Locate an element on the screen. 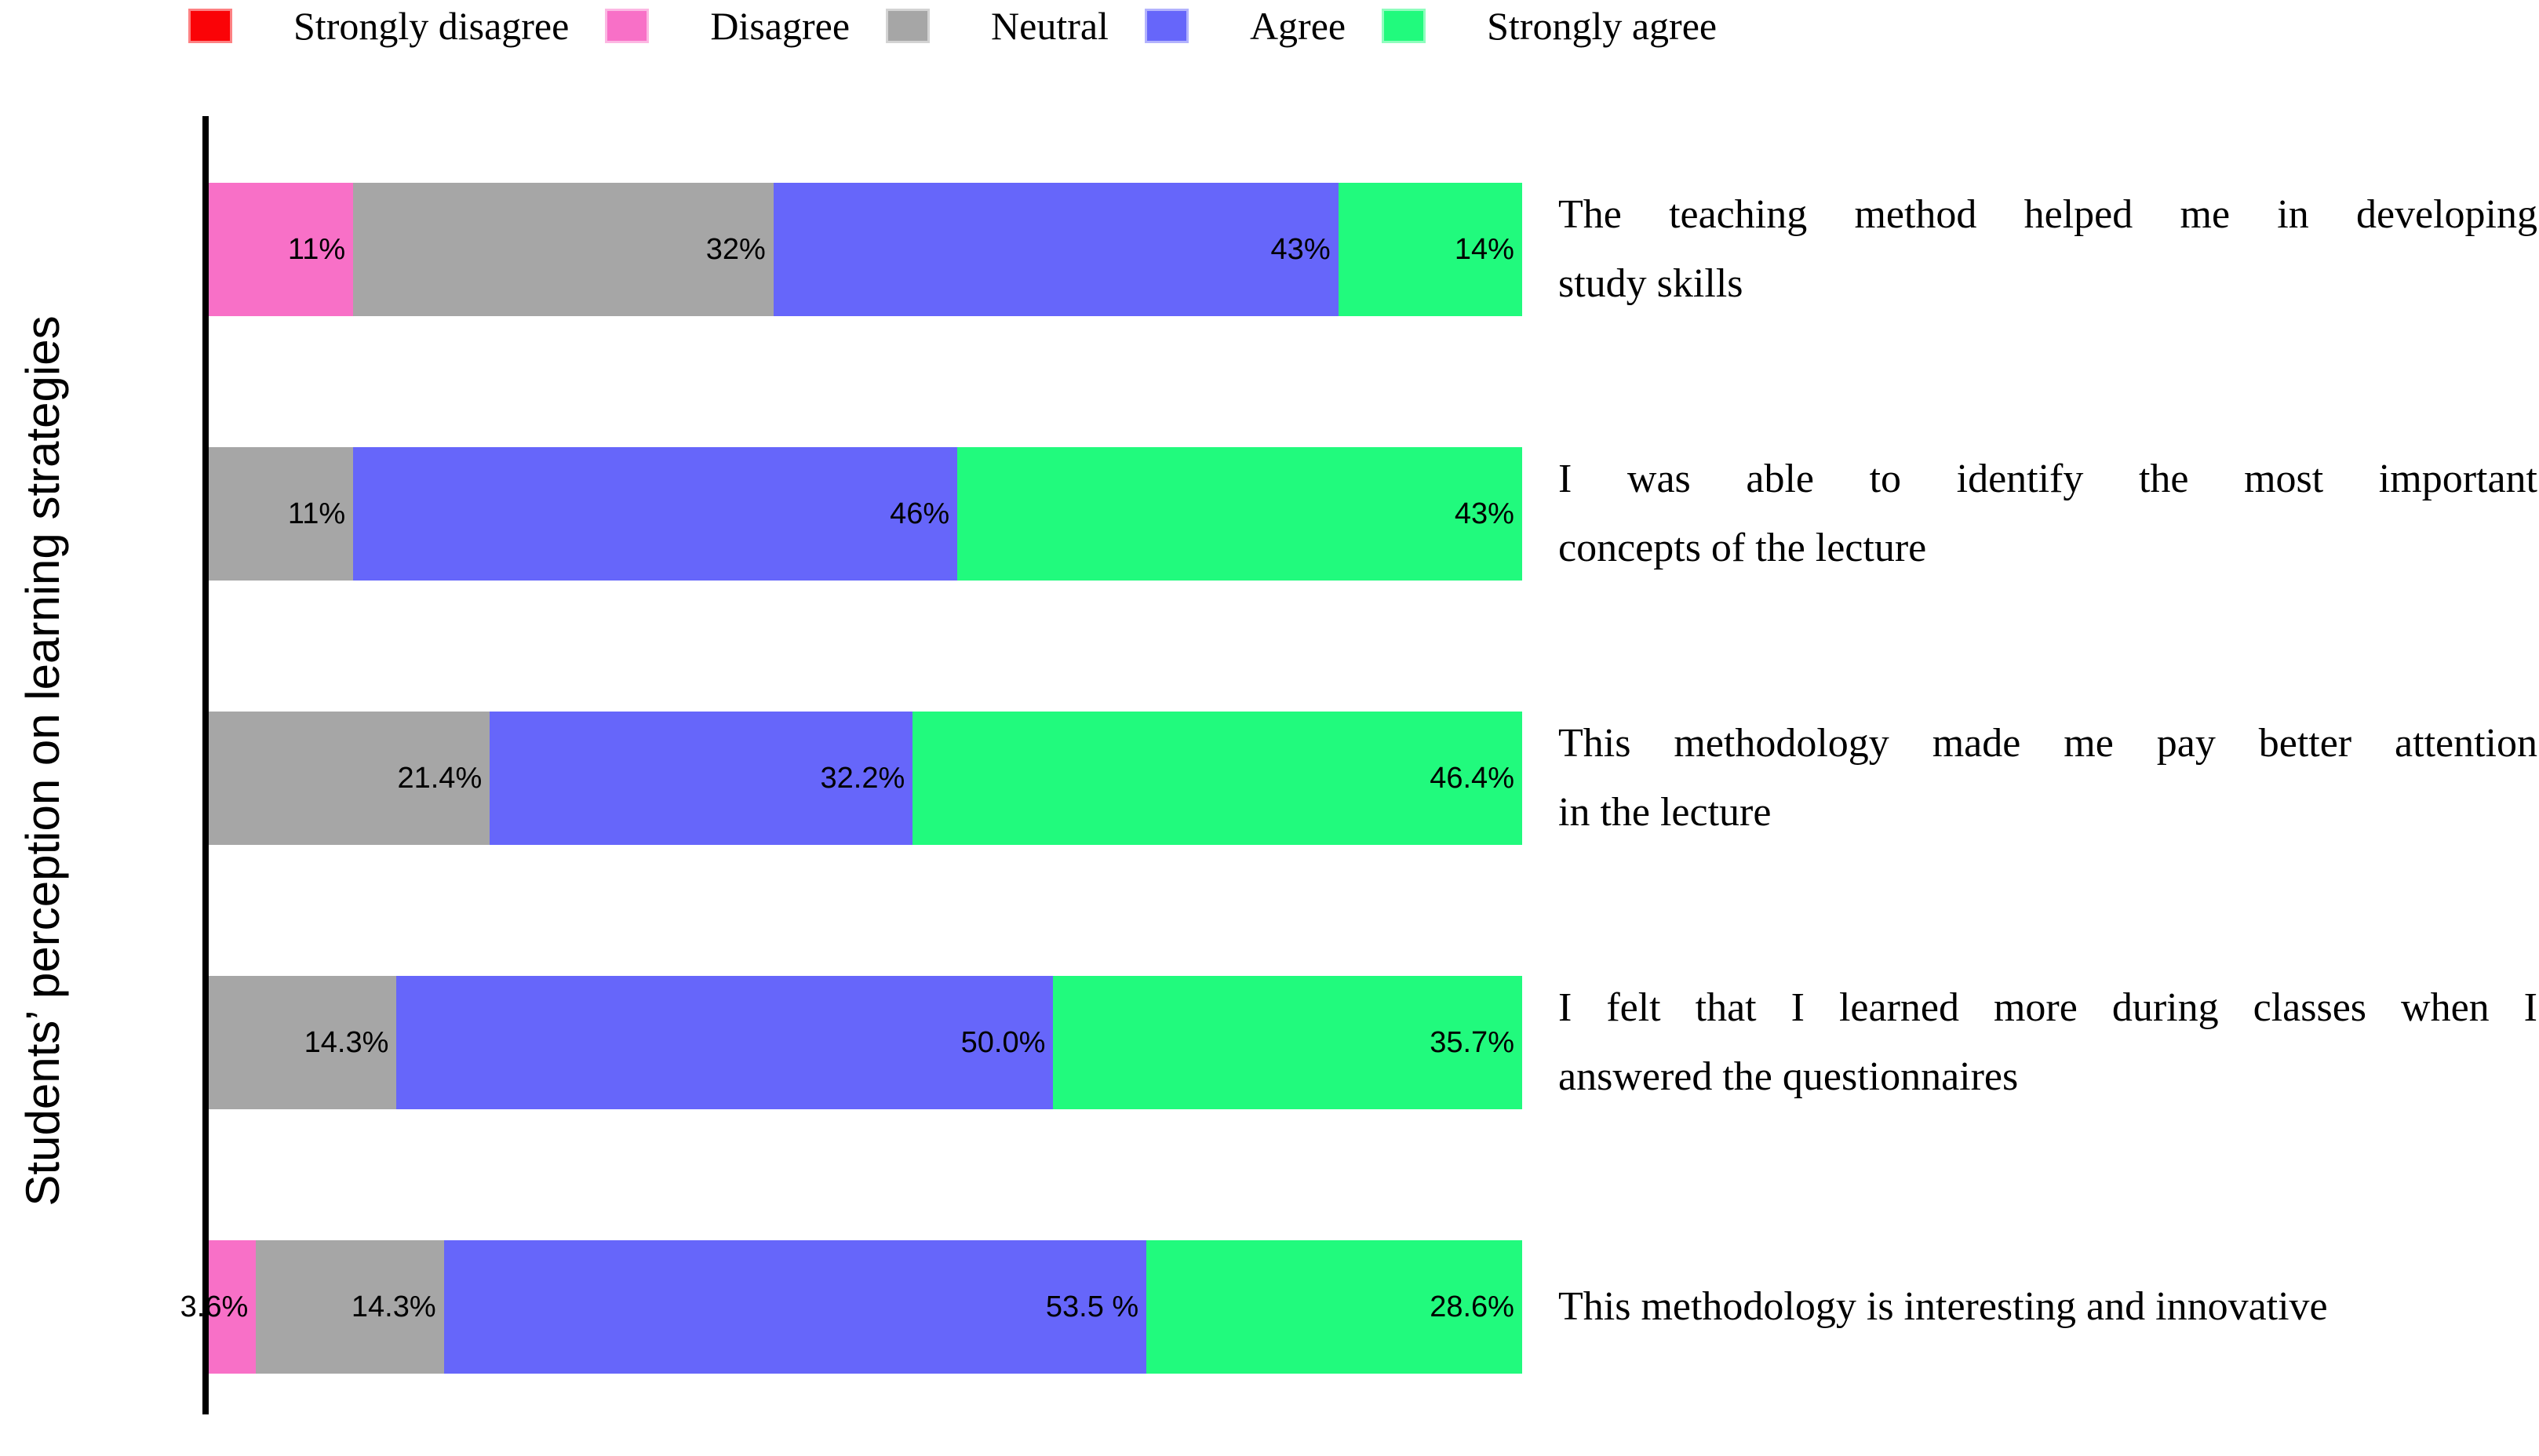 This screenshot has width=2539, height=1456. segment-value-label: 46.4% is located at coordinates (1472, 778).